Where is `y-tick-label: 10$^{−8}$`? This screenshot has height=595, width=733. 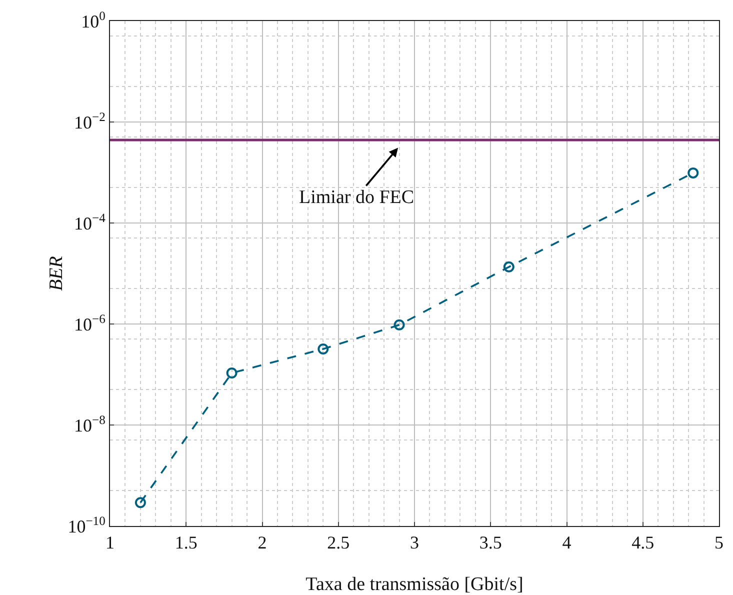 y-tick-label: 10$^{−8}$ is located at coordinates (90, 424).